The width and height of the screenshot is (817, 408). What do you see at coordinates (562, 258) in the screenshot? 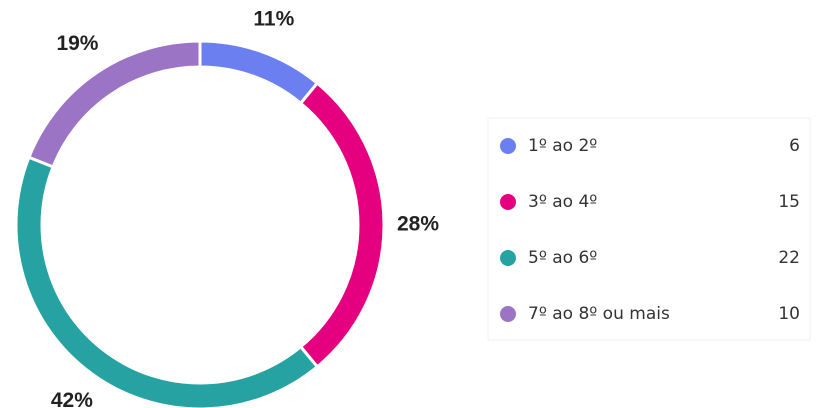
I see `legend-label: 5º ao 6º` at bounding box center [562, 258].